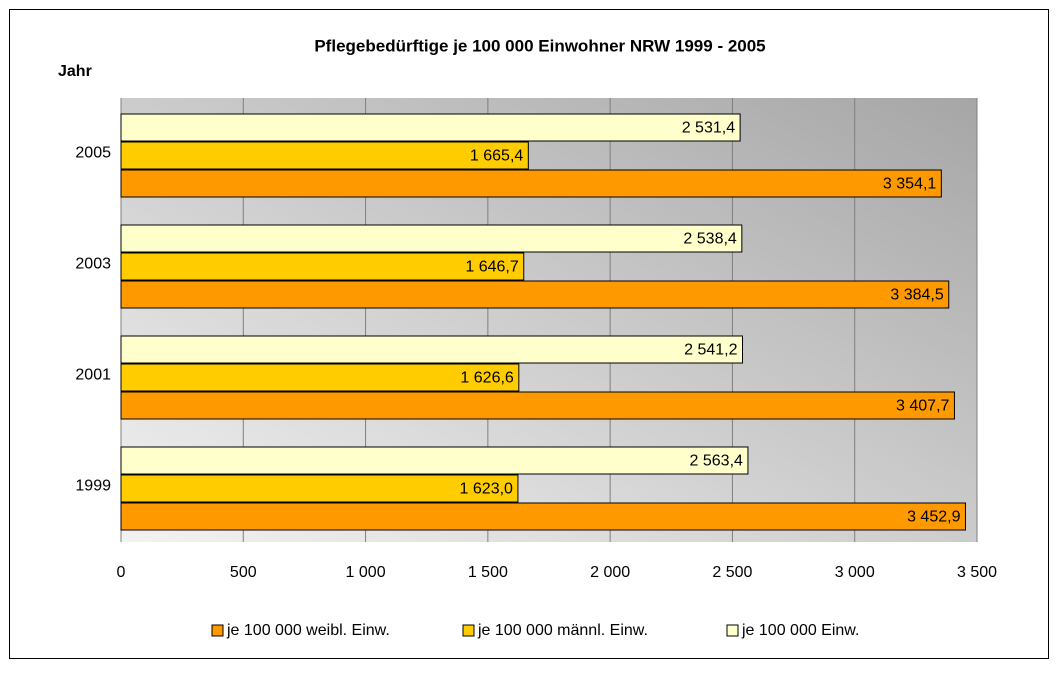 This screenshot has height=673, width=1058. Describe the element at coordinates (486, 489) in the screenshot. I see `value-label: 1 623,0` at that location.